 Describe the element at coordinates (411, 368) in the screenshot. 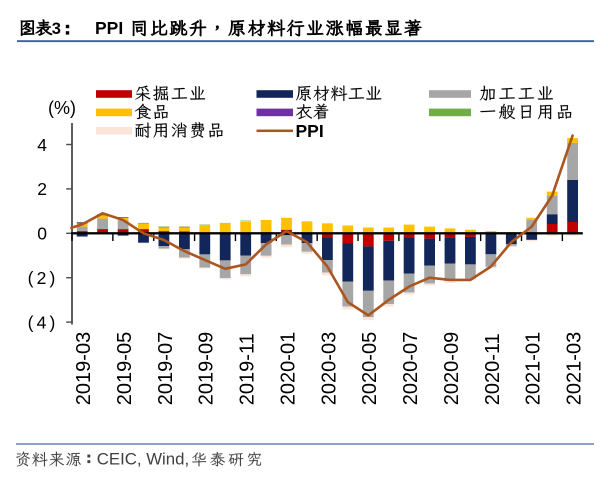

I see `svg-text: 2020-07` at that location.